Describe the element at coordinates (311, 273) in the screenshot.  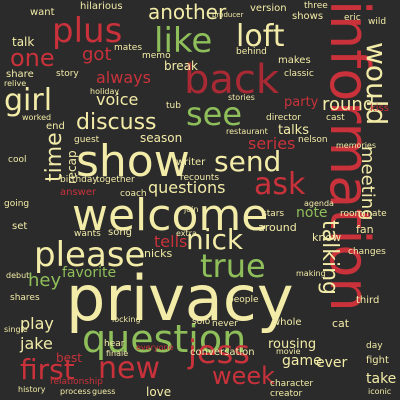
I see `word-making: making` at that location.